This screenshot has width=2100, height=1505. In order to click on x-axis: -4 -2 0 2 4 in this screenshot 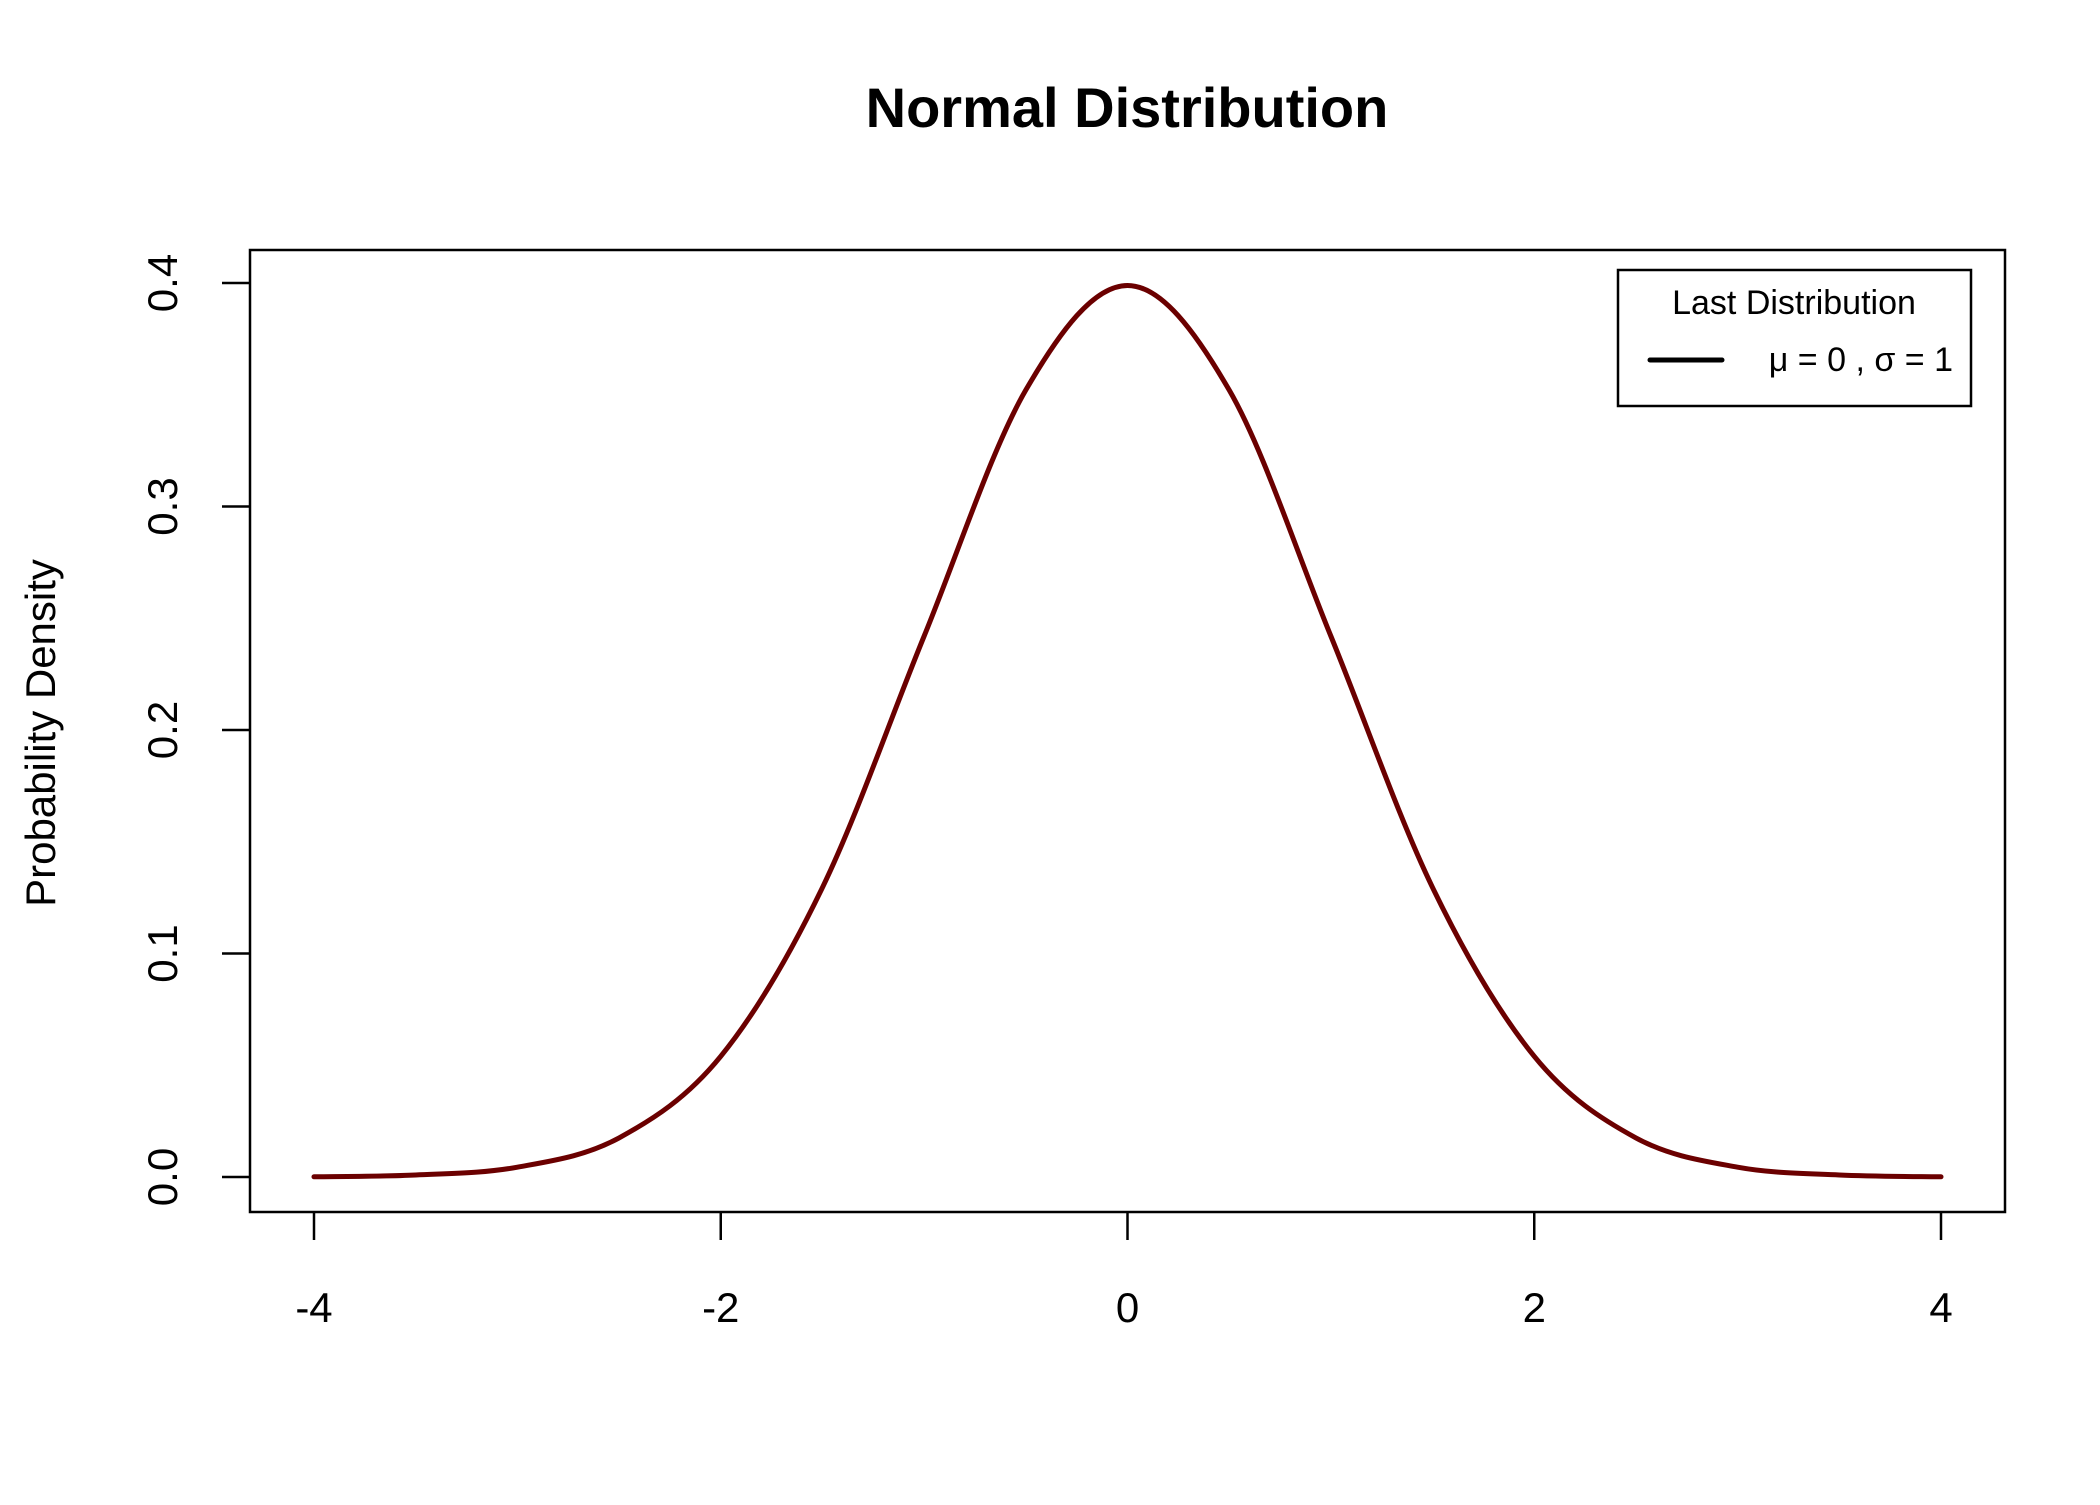, I will do `click(1124, 1271)`.